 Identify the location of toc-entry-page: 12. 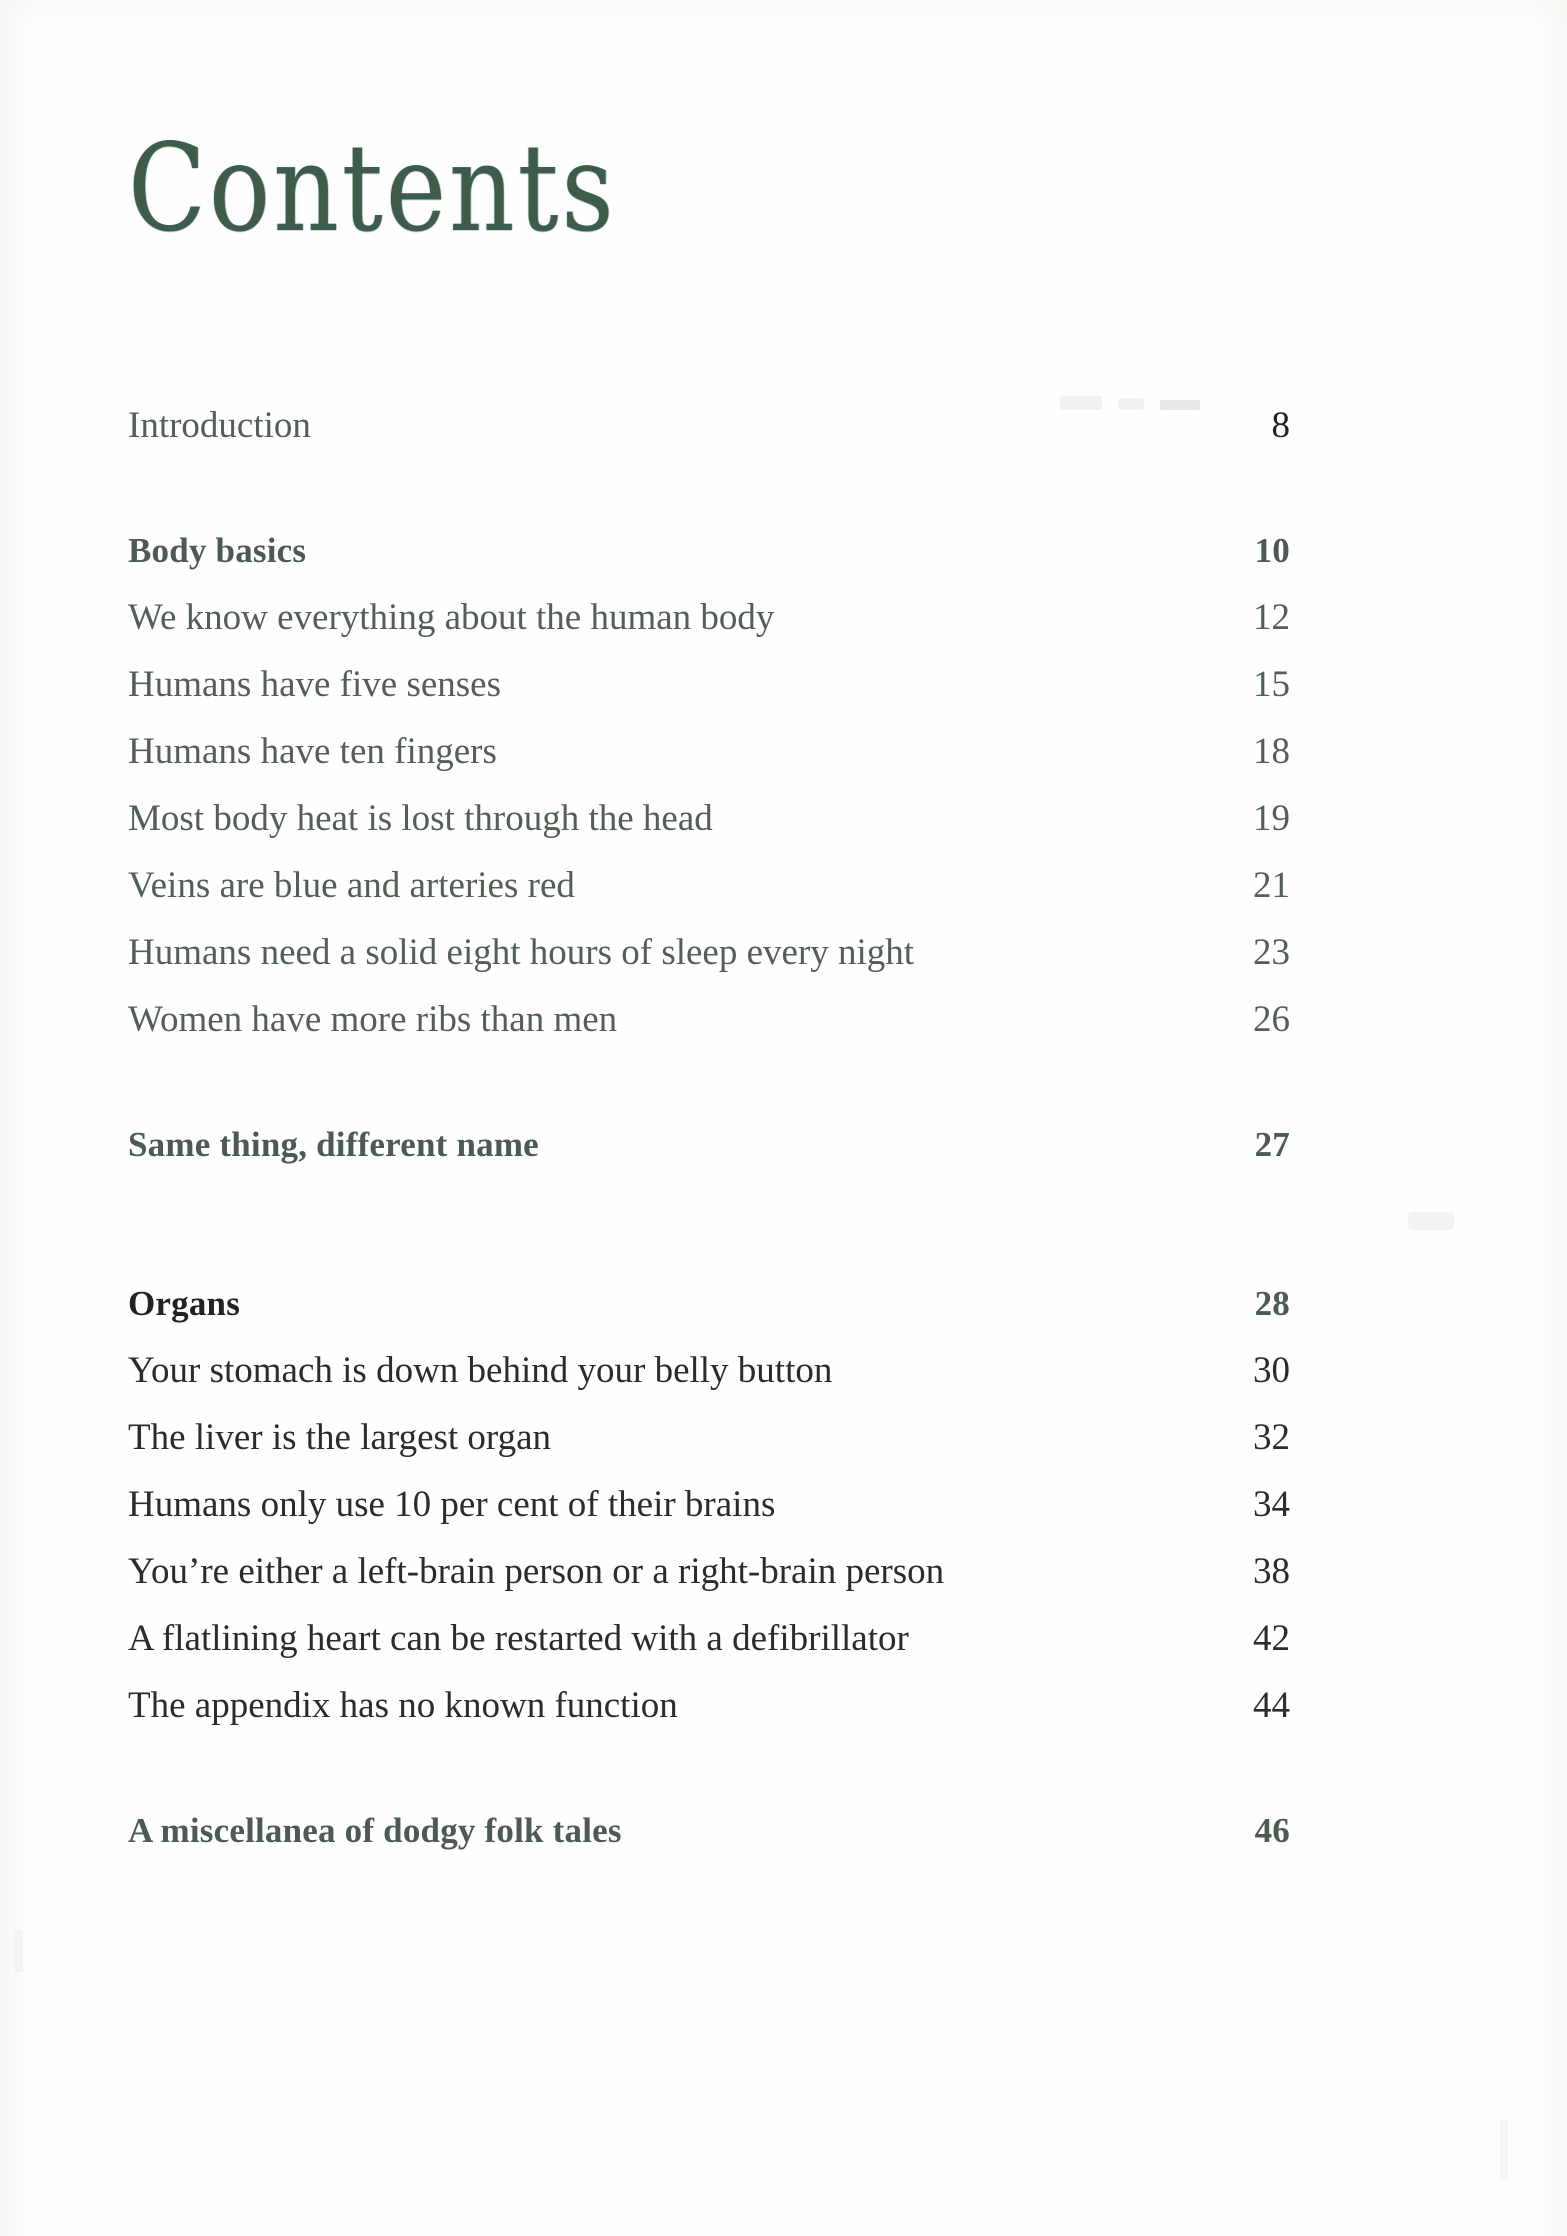
(1271, 617).